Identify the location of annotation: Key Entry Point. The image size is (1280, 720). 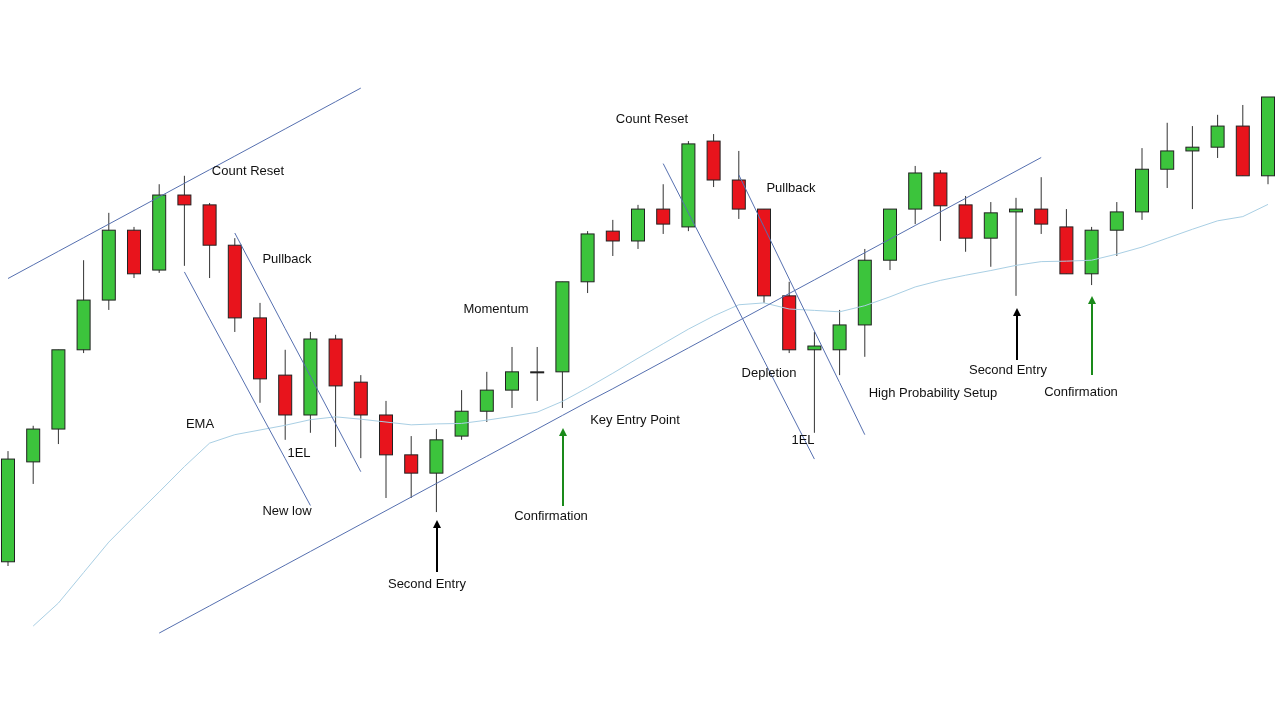
(635, 420).